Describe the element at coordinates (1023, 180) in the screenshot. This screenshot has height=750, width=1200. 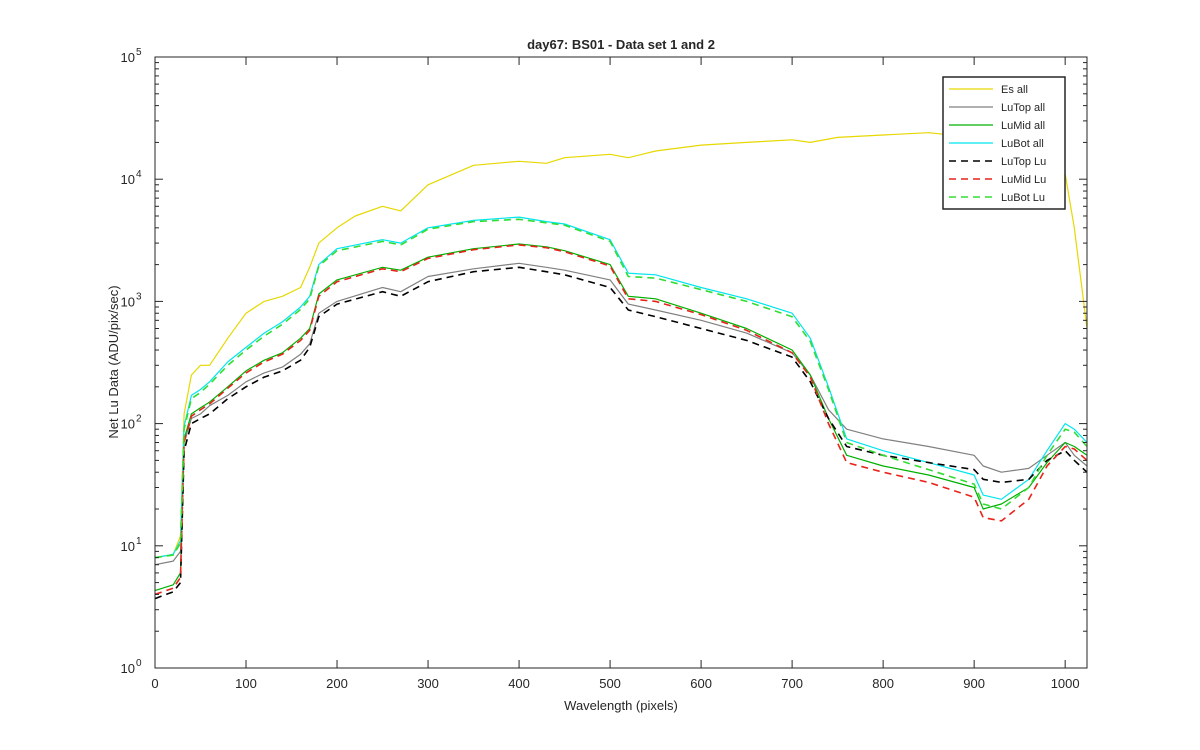
I see `legend-label: LuMid Lu` at that location.